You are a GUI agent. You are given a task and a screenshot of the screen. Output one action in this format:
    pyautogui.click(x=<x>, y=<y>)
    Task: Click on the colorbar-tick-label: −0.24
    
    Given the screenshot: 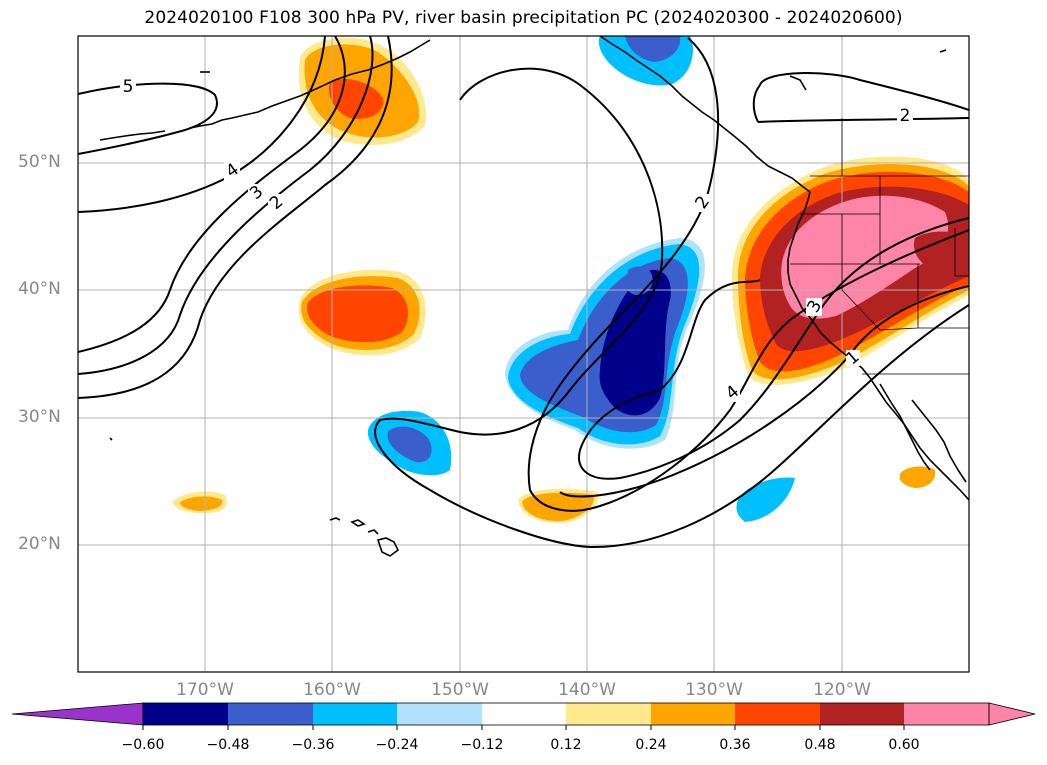 What is the action you would take?
    pyautogui.click(x=397, y=745)
    